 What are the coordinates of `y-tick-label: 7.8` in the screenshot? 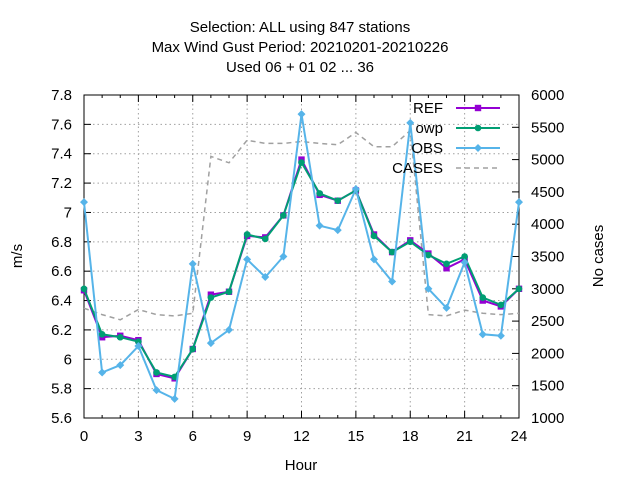 It's located at (61, 95).